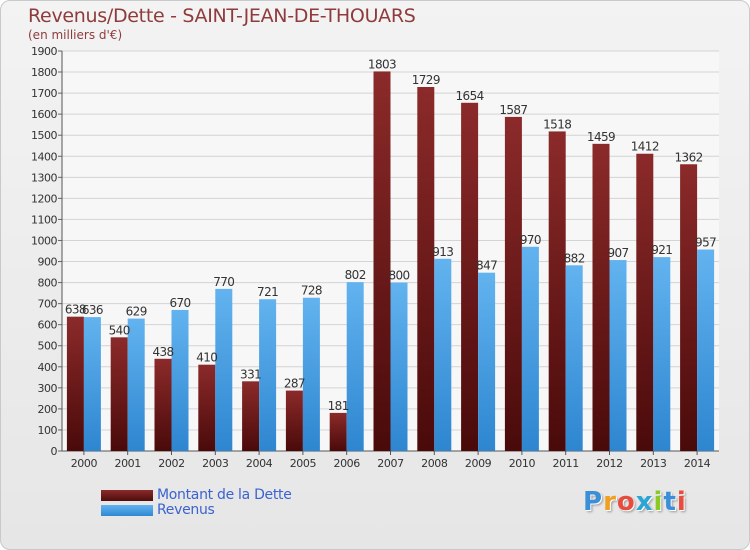 The width and height of the screenshot is (750, 550). Describe the element at coordinates (382, 64) in the screenshot. I see `data-label-debt: 1803` at that location.